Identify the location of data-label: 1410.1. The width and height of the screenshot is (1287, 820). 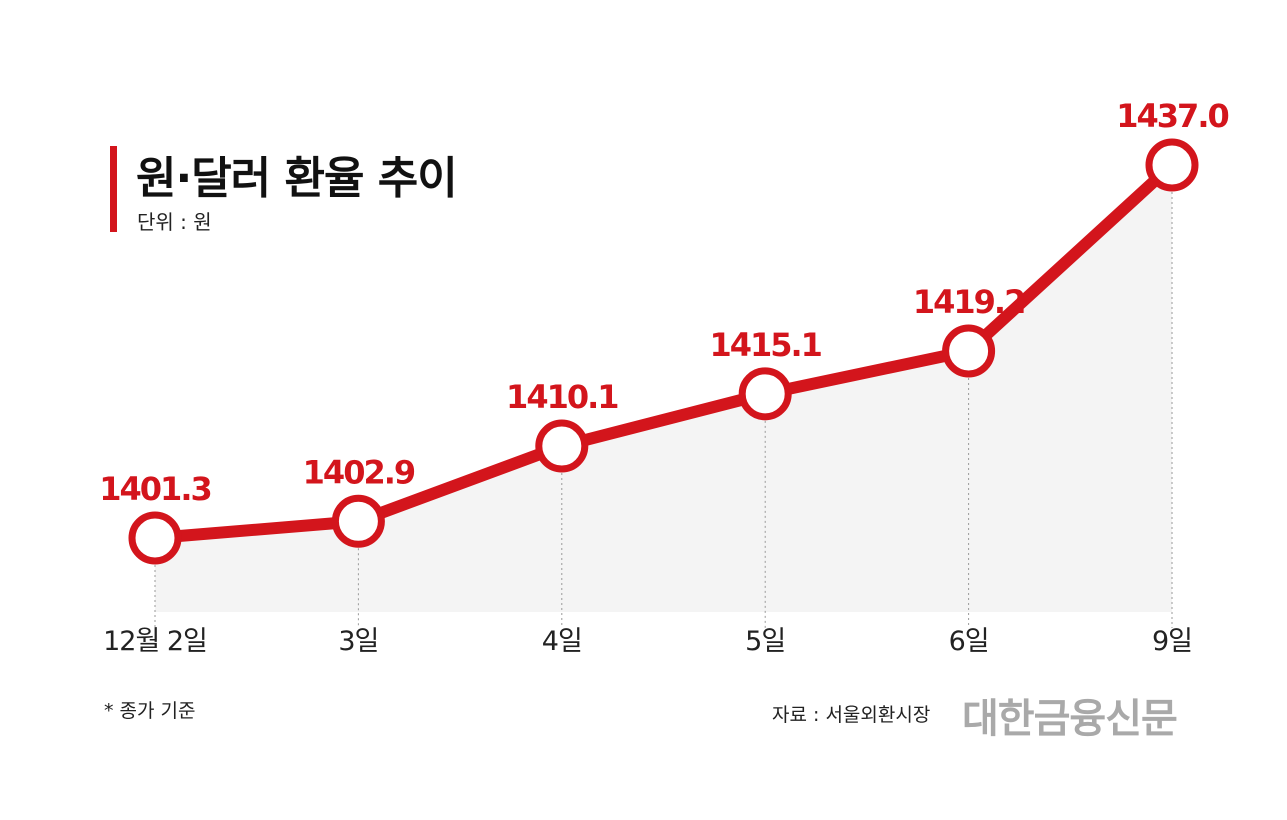
(562, 397).